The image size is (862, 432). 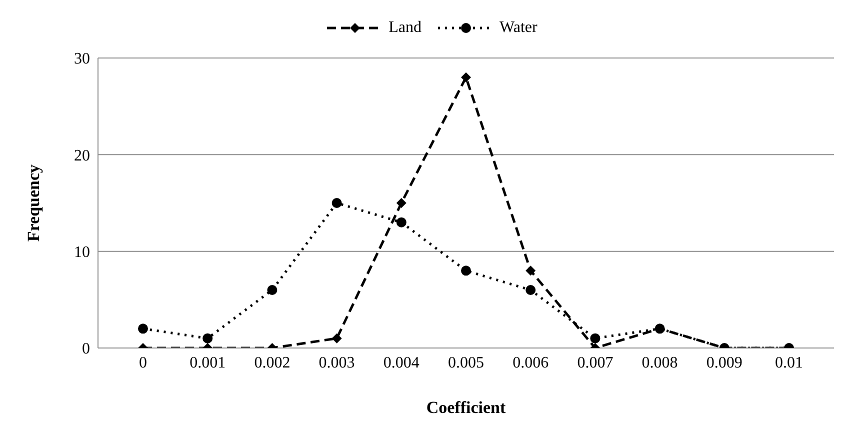 I want to click on x-tick-label: 0.01, so click(x=789, y=363).